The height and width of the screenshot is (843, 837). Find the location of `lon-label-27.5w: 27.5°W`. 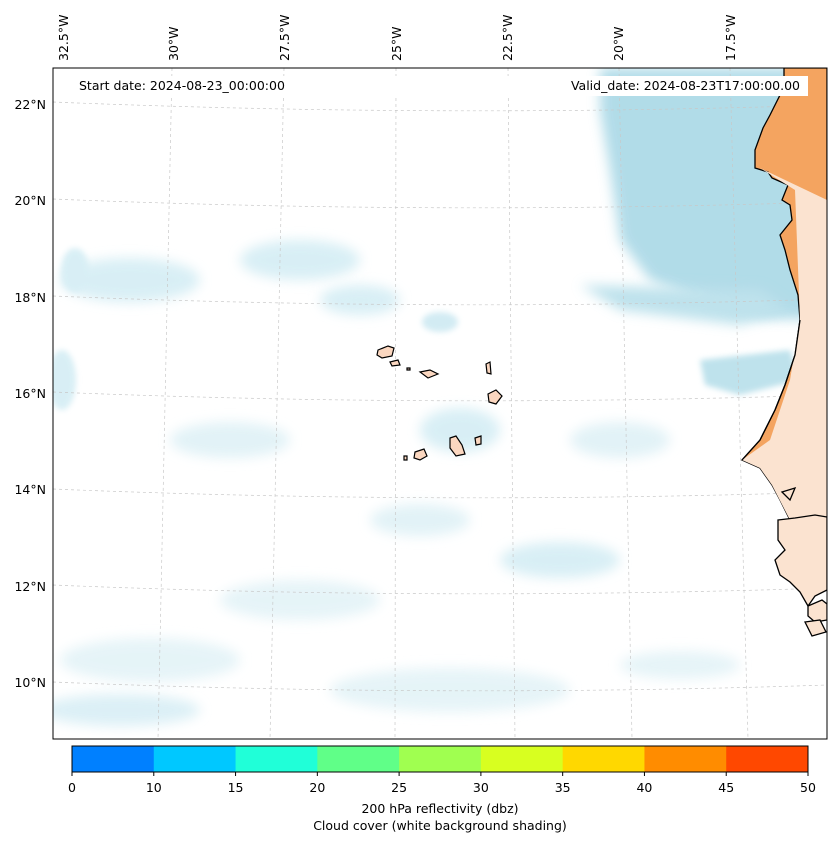

lon-label-27.5w: 27.5°W is located at coordinates (284, 37).